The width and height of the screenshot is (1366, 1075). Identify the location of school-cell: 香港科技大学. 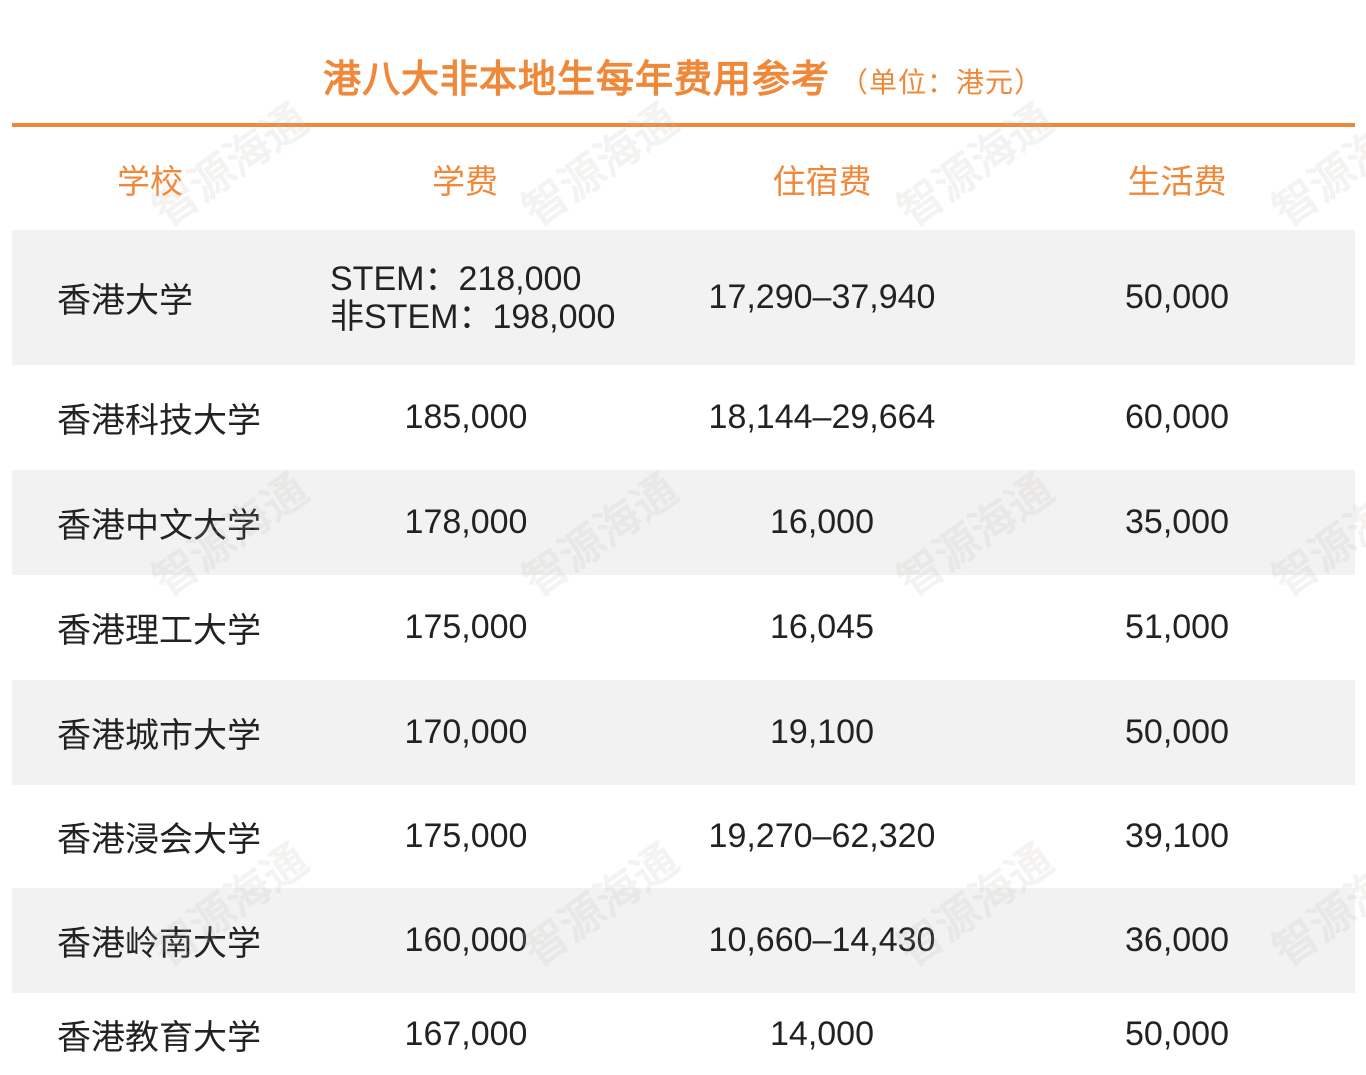
(159, 421).